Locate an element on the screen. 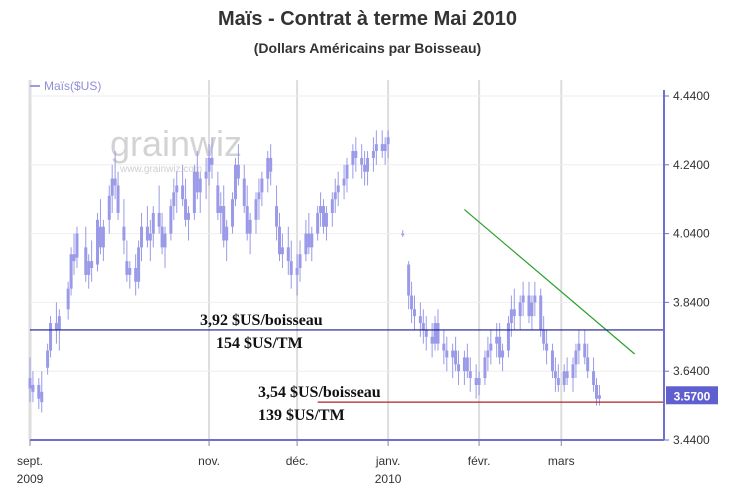 This screenshot has width=735, height=493. x-tick-year-label: 2010 is located at coordinates (388, 479).